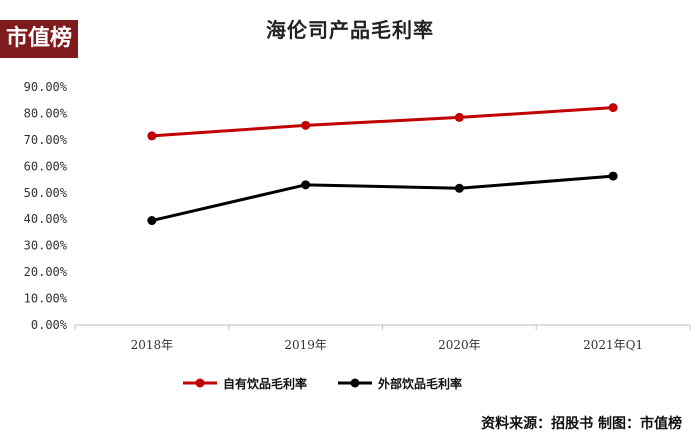 The height and width of the screenshot is (441, 700). What do you see at coordinates (305, 345) in the screenshot?
I see `x-tick-label: 2019年` at bounding box center [305, 345].